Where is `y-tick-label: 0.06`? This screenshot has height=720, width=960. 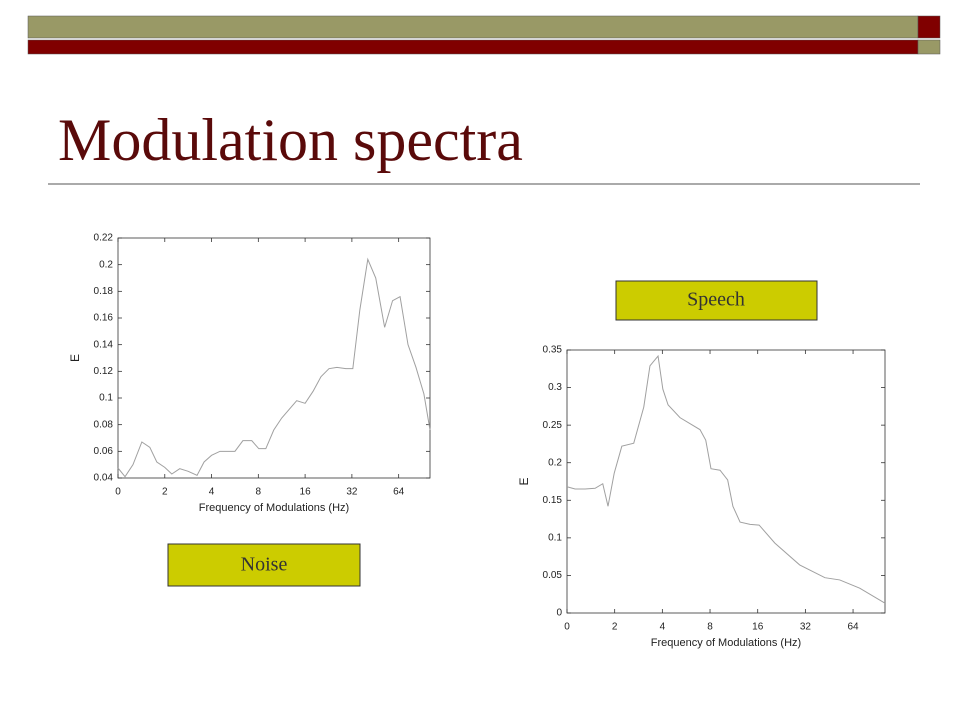
y-tick-label: 0.06 is located at coordinates (104, 451).